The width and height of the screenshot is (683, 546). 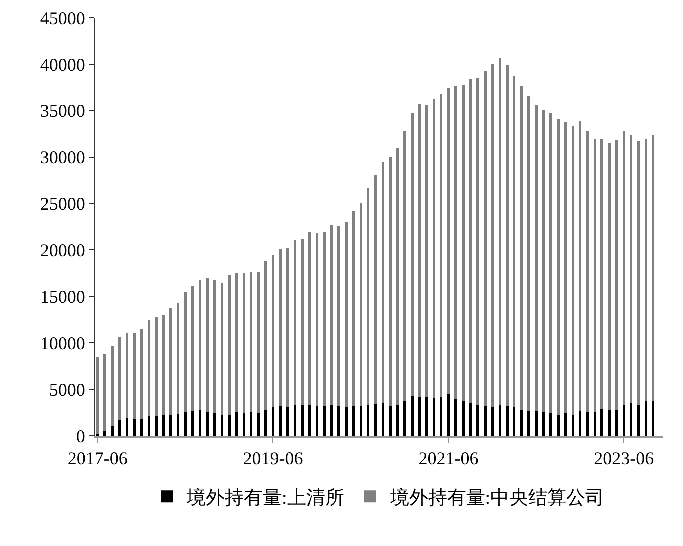 I want to click on y-tick-label: 25000, so click(x=63, y=204).